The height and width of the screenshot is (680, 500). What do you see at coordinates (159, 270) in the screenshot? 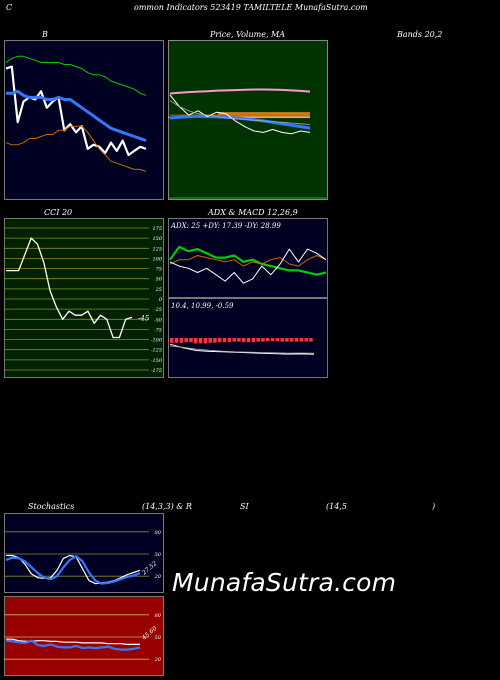
I see `y-tick-label: 75` at bounding box center [159, 270].